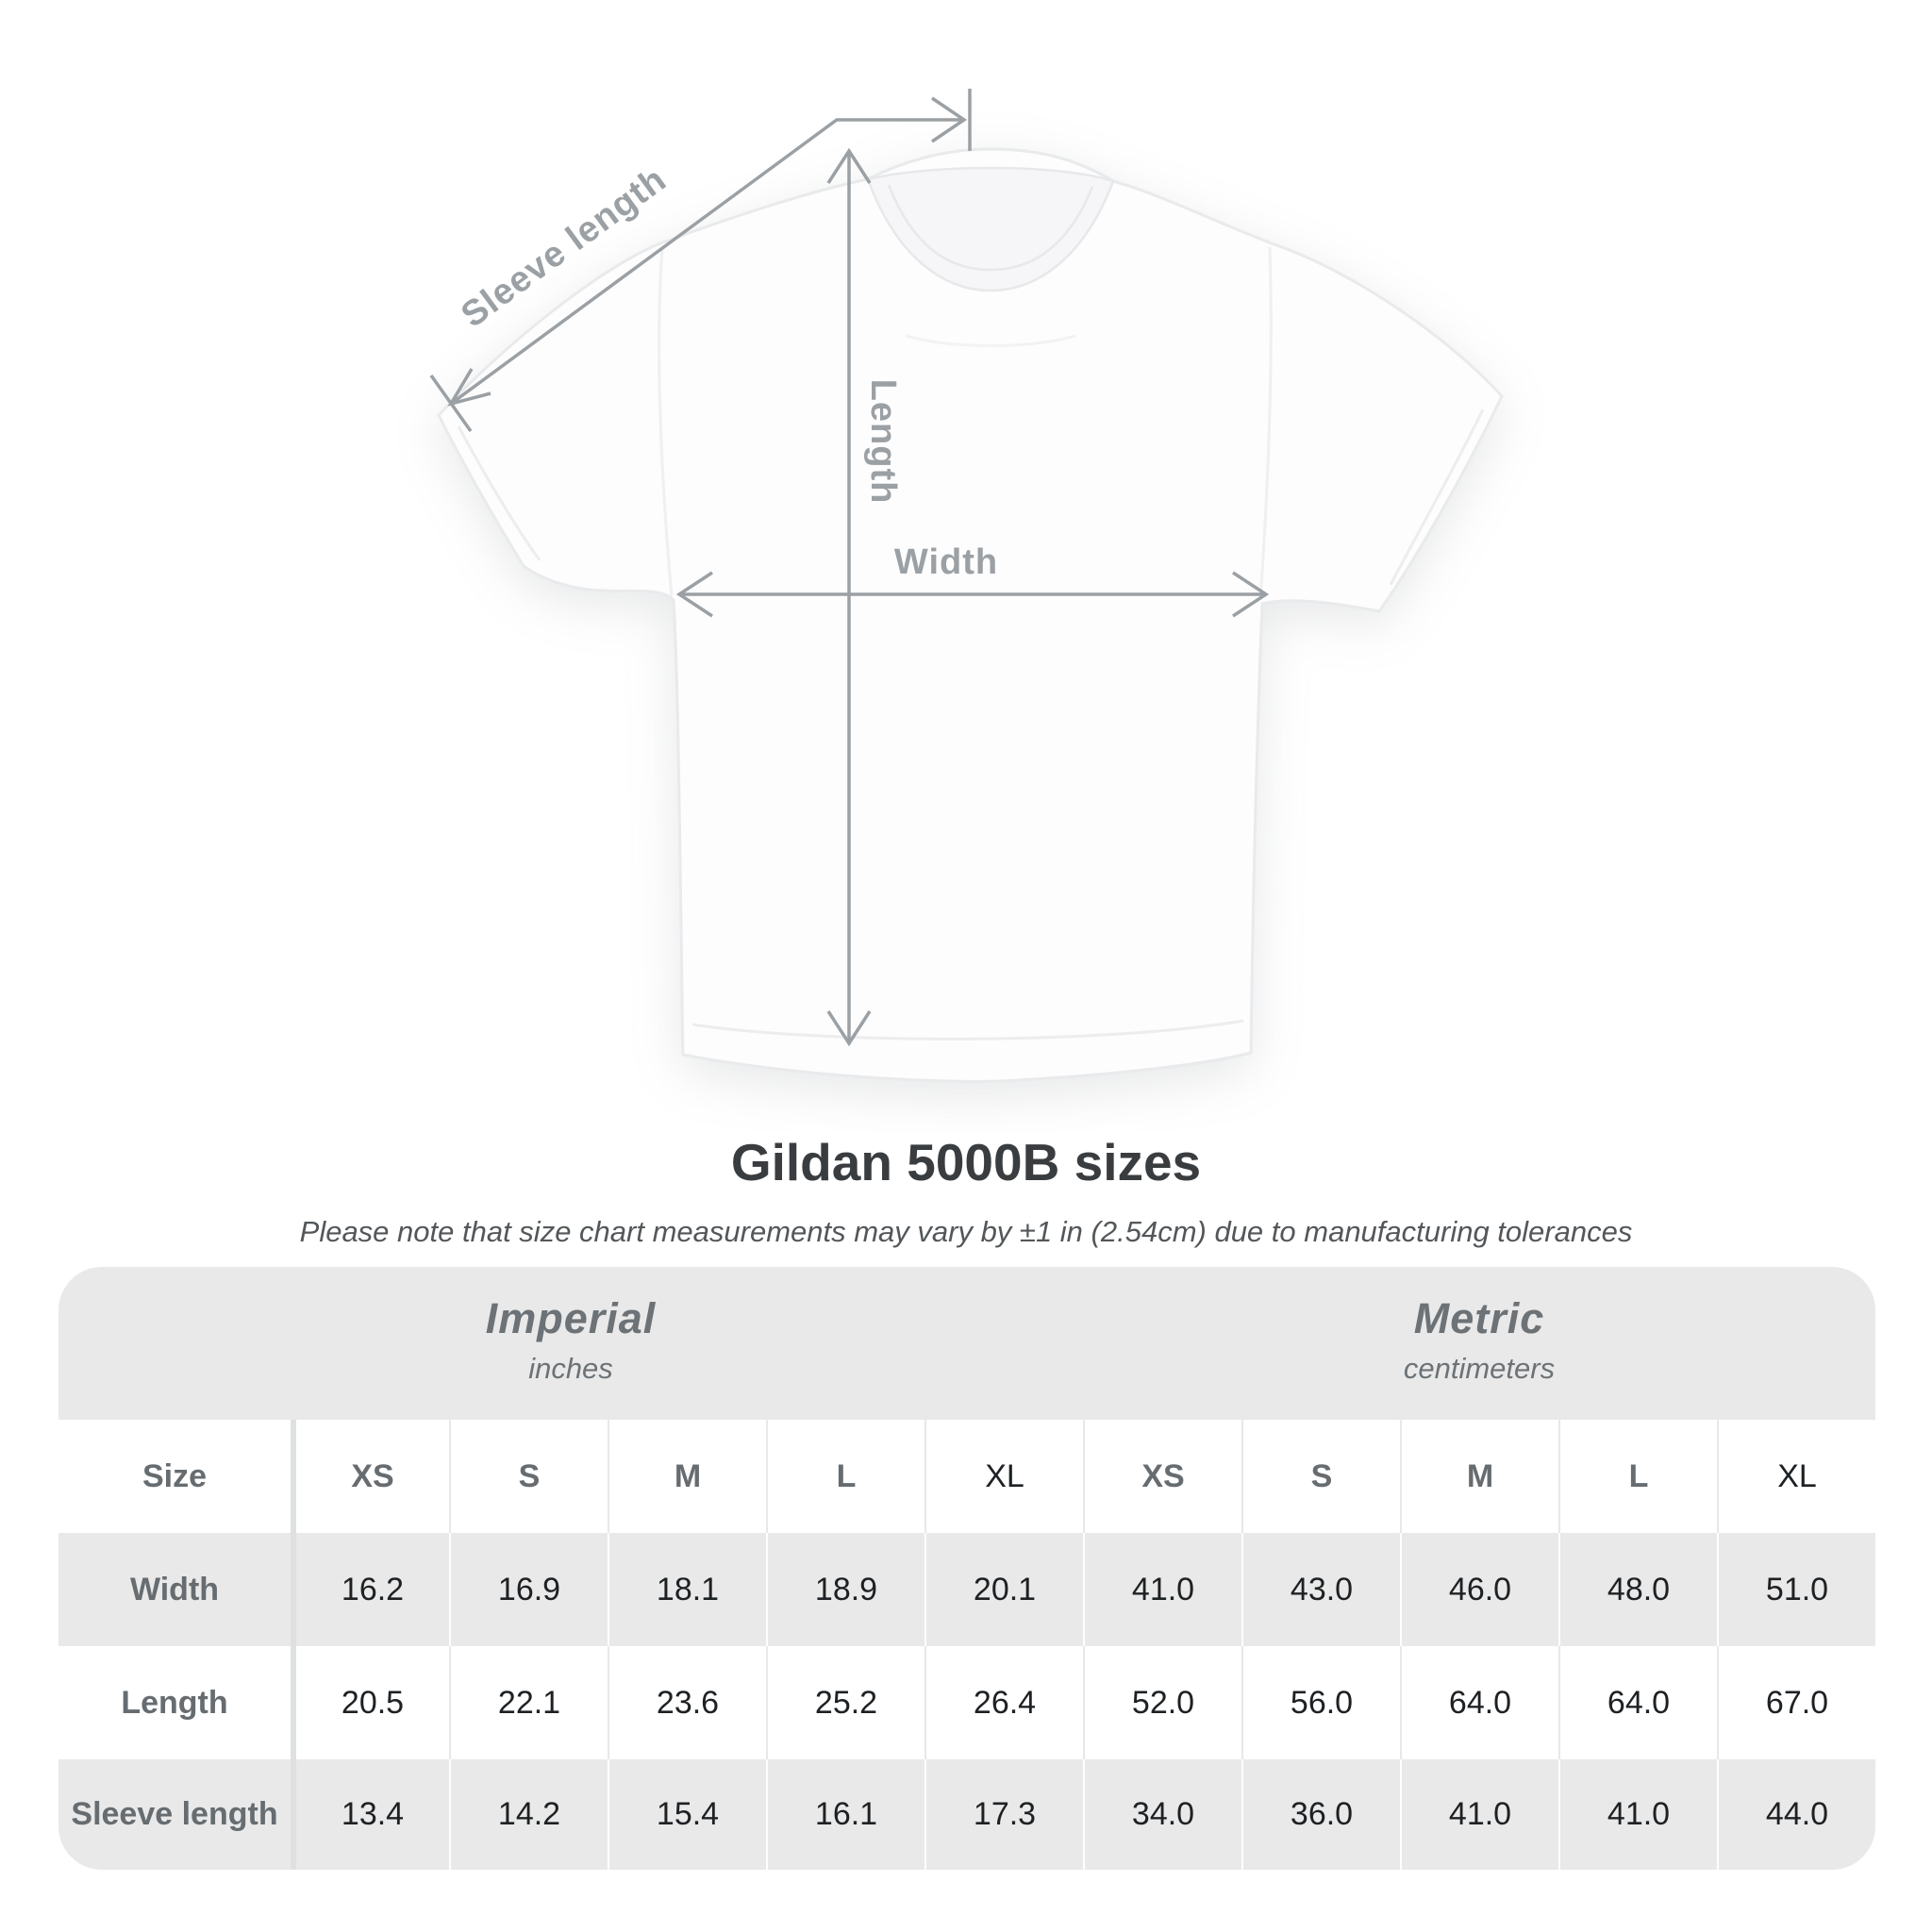  What do you see at coordinates (845, 1814) in the screenshot?
I see `sleeve-imperial-l: 16.1` at bounding box center [845, 1814].